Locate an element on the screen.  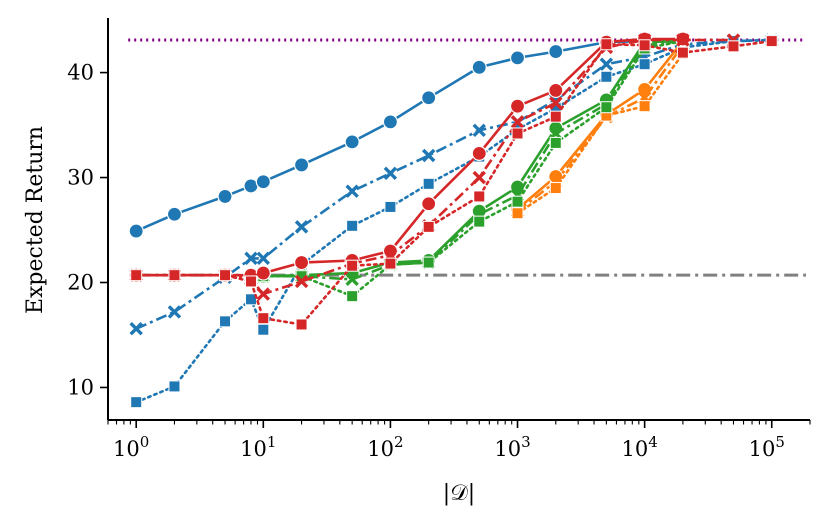
y-tick-label-0: 10 is located at coordinates (80, 387).